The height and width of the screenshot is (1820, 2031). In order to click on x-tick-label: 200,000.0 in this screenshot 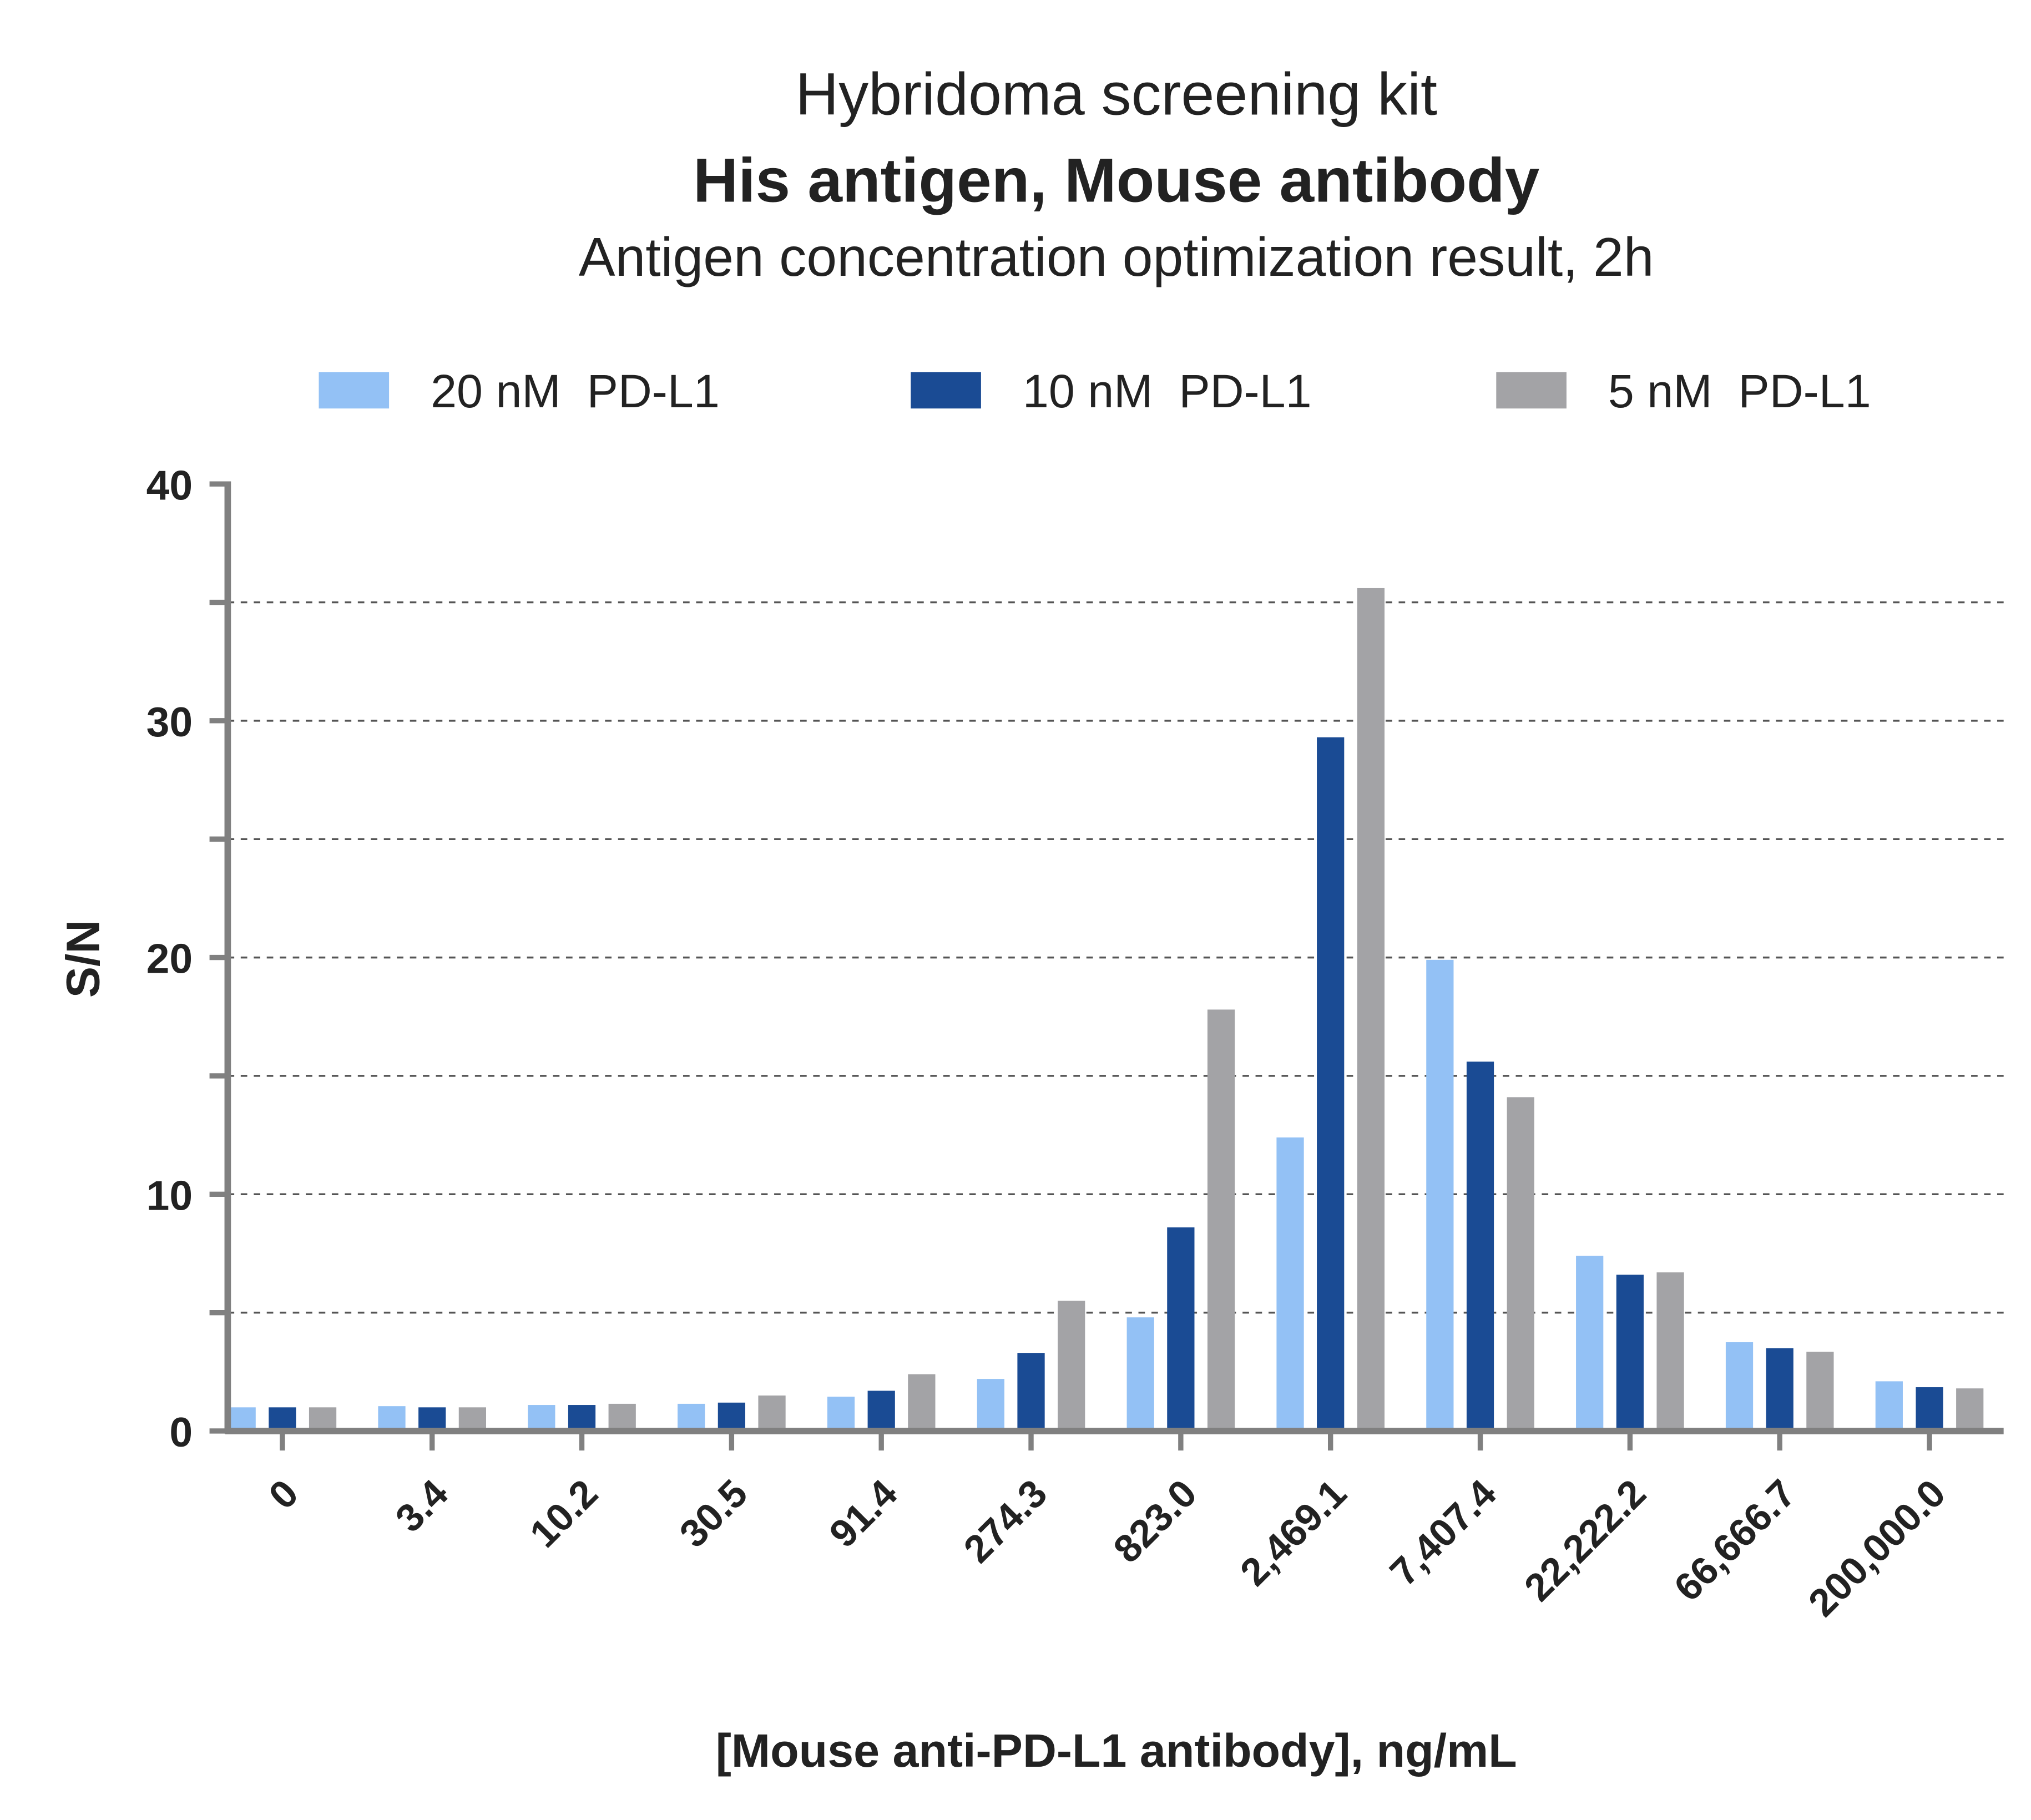, I will do `click(1876, 1548)`.